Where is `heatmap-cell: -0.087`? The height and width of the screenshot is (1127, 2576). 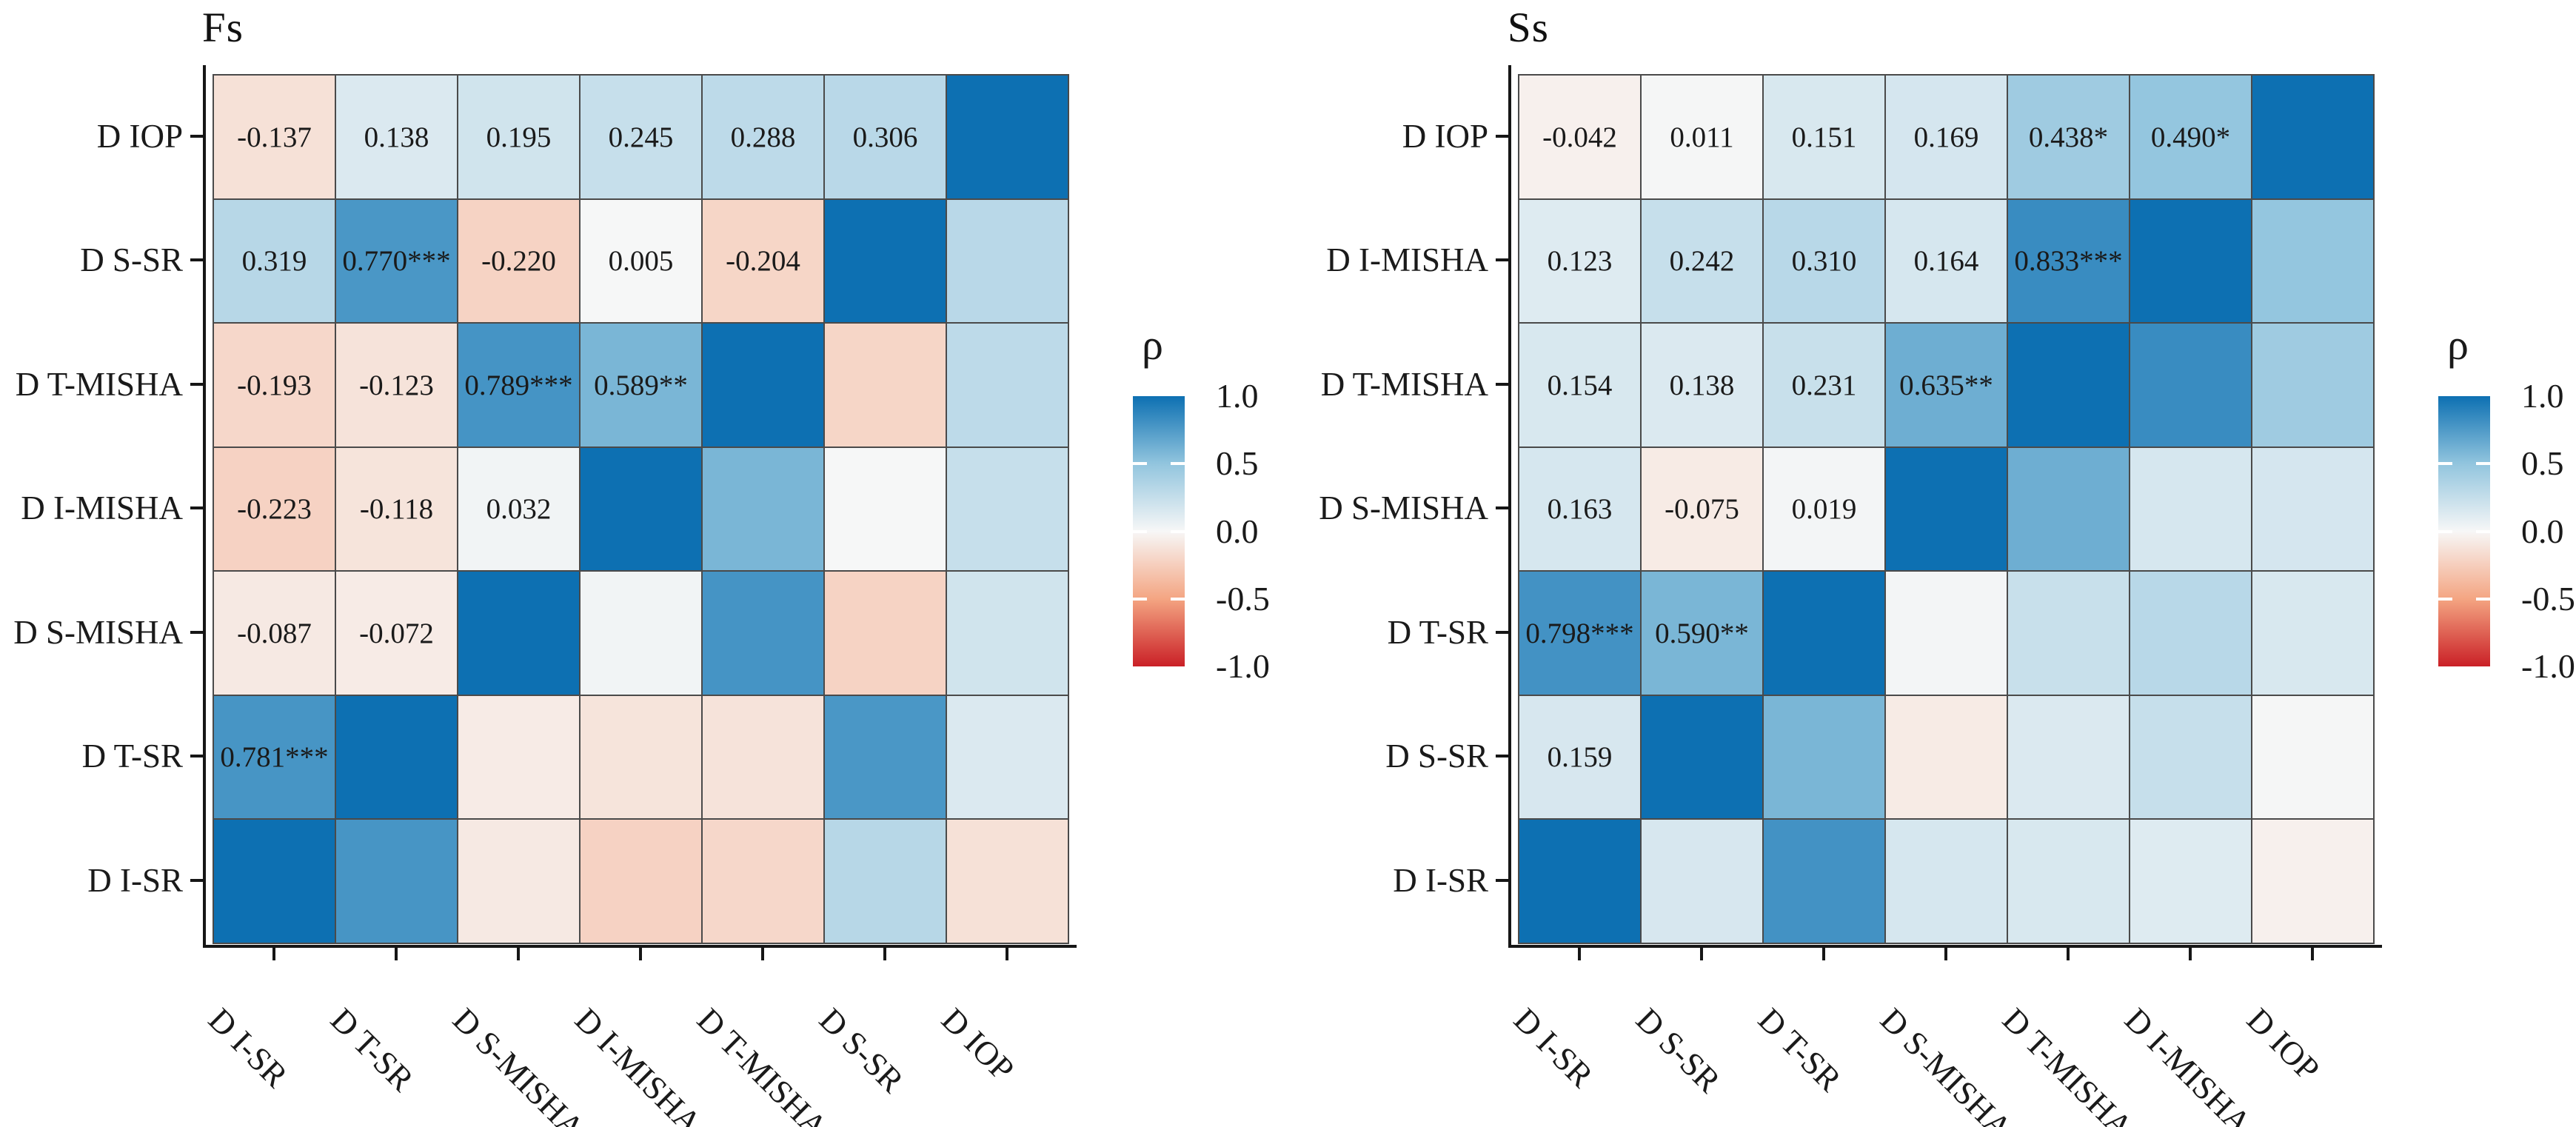 heatmap-cell: -0.087 is located at coordinates (274, 633).